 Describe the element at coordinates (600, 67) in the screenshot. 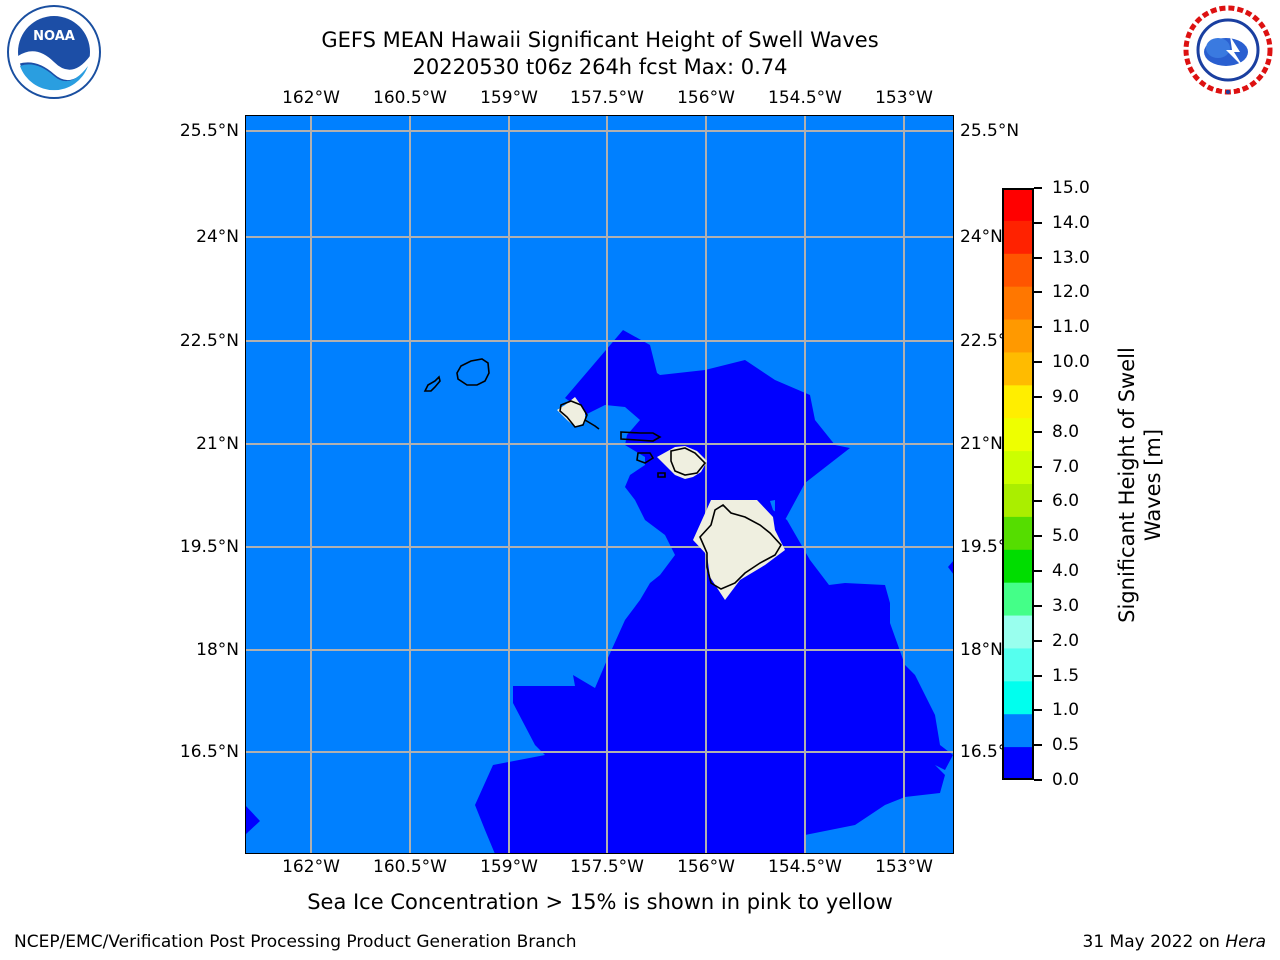

I see `map-subtitle: 20220530 t06z 264h fcst Max: 0.74` at that location.